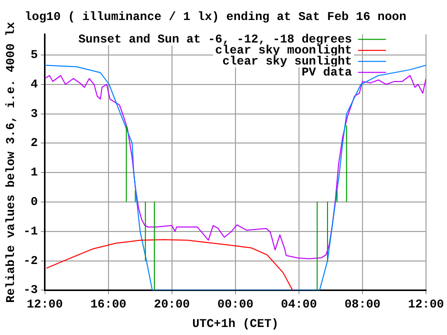  Describe the element at coordinates (30, 290) in the screenshot. I see `y-tick-label: -3` at that location.